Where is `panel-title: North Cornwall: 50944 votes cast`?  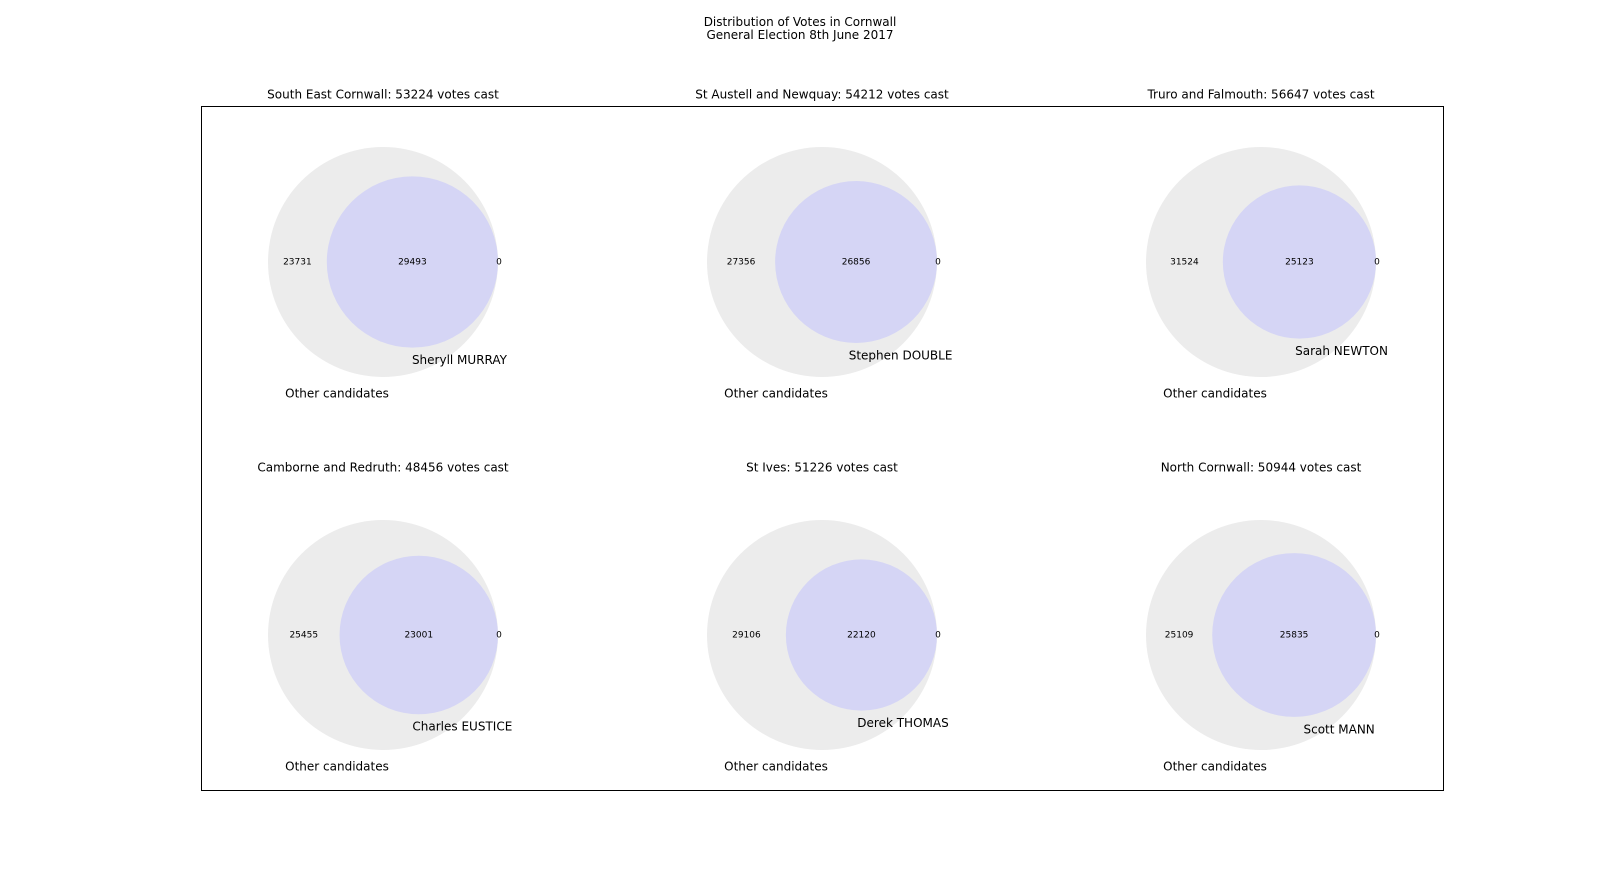 panel-title: North Cornwall: 50944 votes cast is located at coordinates (1261, 468).